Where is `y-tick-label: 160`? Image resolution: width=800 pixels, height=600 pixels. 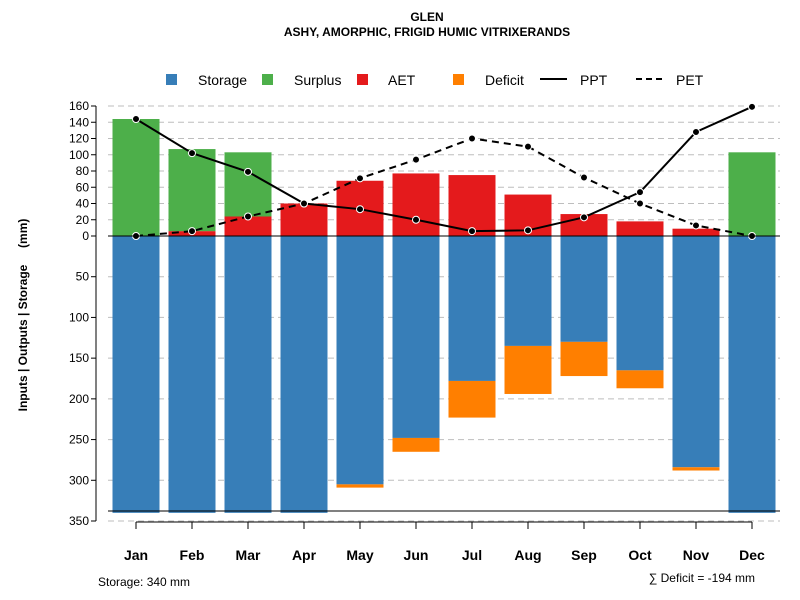 y-tick-label: 160 is located at coordinates (79, 106).